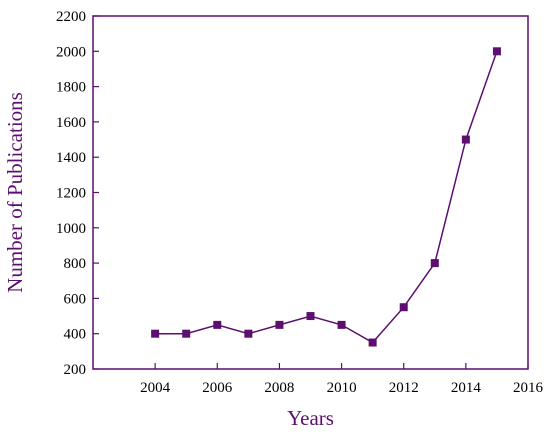 The width and height of the screenshot is (550, 432). Describe the element at coordinates (71, 52) in the screenshot. I see `y-tick-label: 2000` at that location.